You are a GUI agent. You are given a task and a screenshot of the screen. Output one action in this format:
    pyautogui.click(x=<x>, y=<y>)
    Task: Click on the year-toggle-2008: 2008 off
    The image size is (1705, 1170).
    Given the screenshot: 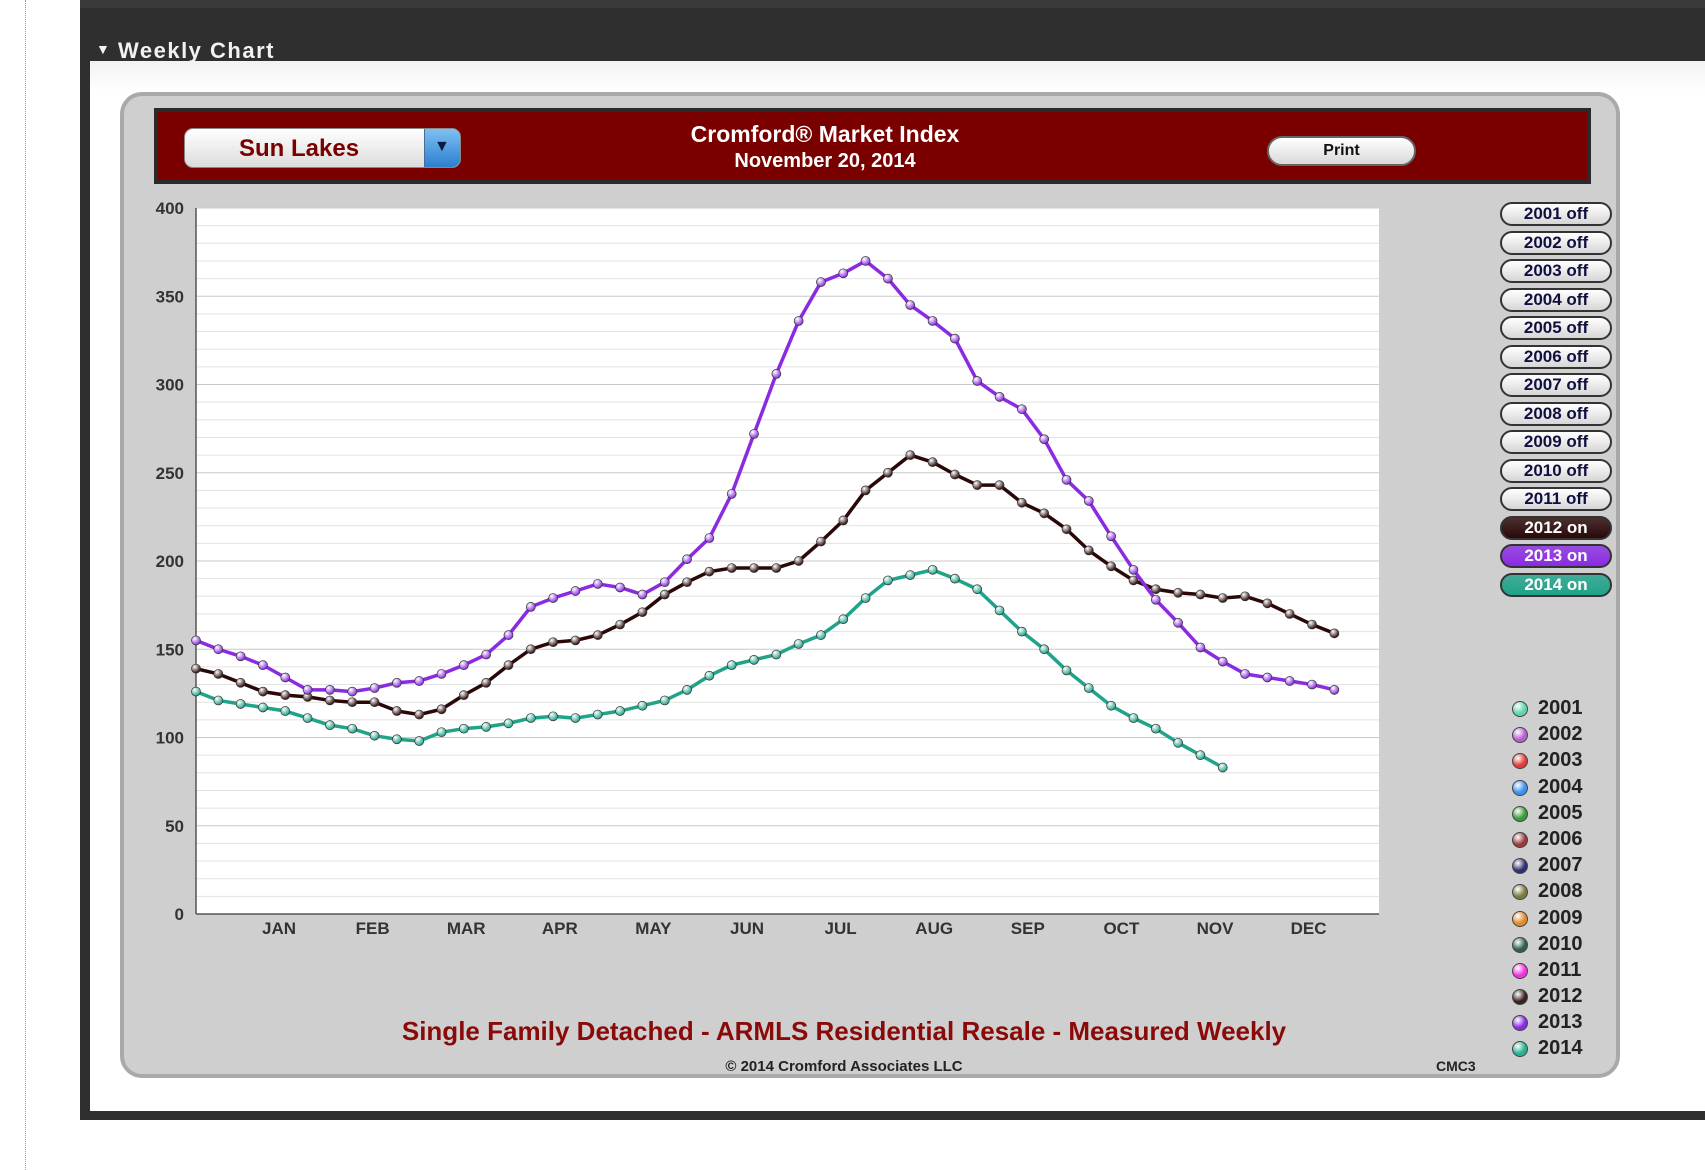 What is the action you would take?
    pyautogui.click(x=1556, y=413)
    